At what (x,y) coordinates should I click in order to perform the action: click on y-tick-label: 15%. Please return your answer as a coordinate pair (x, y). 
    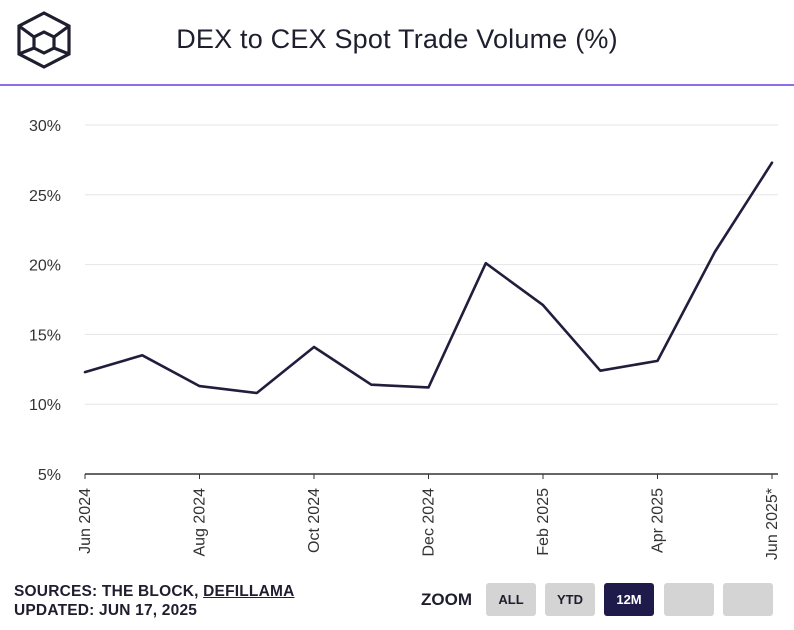
    Looking at the image, I should click on (45, 335).